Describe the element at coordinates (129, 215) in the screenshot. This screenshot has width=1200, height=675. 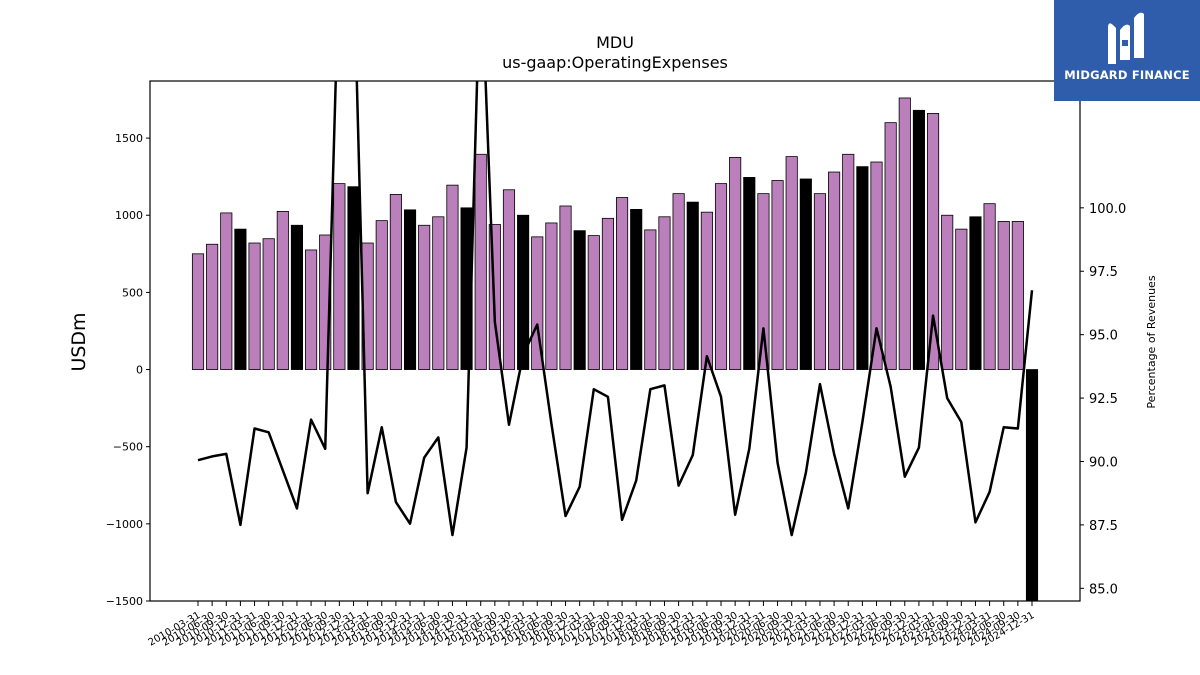
I see `y-tick-label: 1000` at that location.